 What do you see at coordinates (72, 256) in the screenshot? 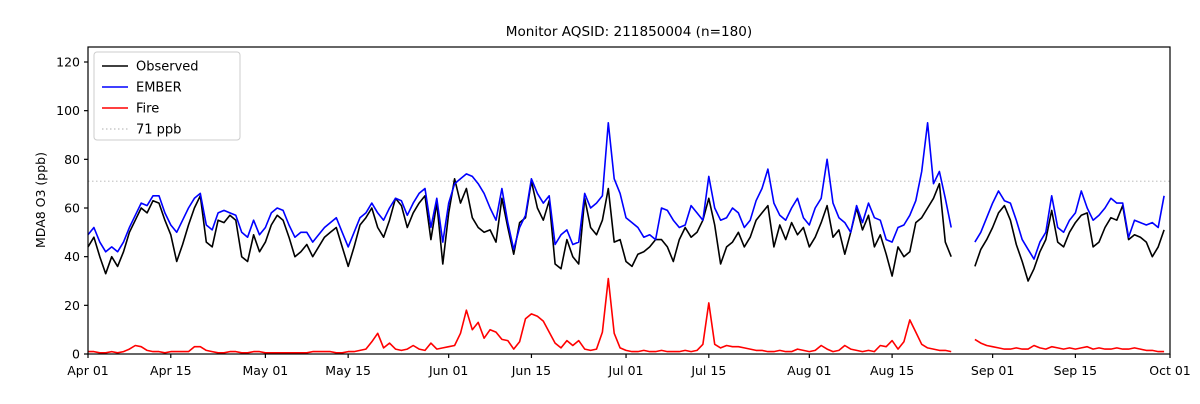
I see `y-tick-label: 40` at bounding box center [72, 256].